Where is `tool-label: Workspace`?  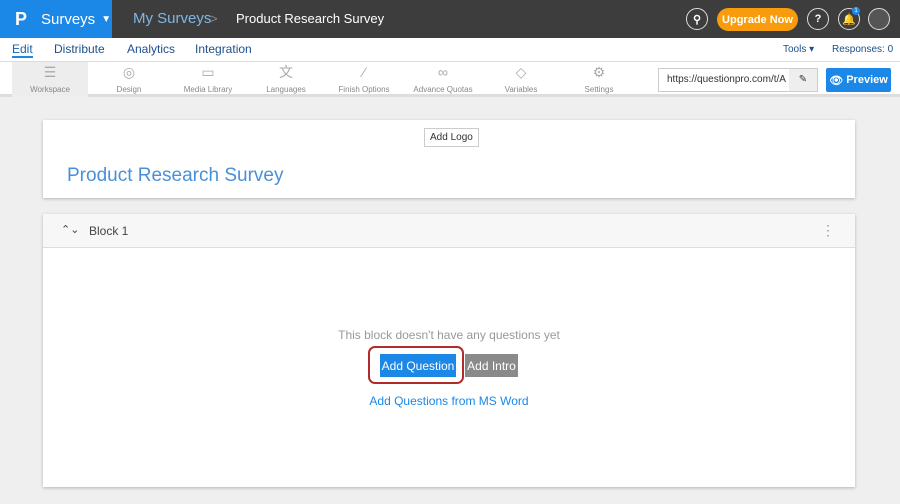 tool-label: Workspace is located at coordinates (50, 89).